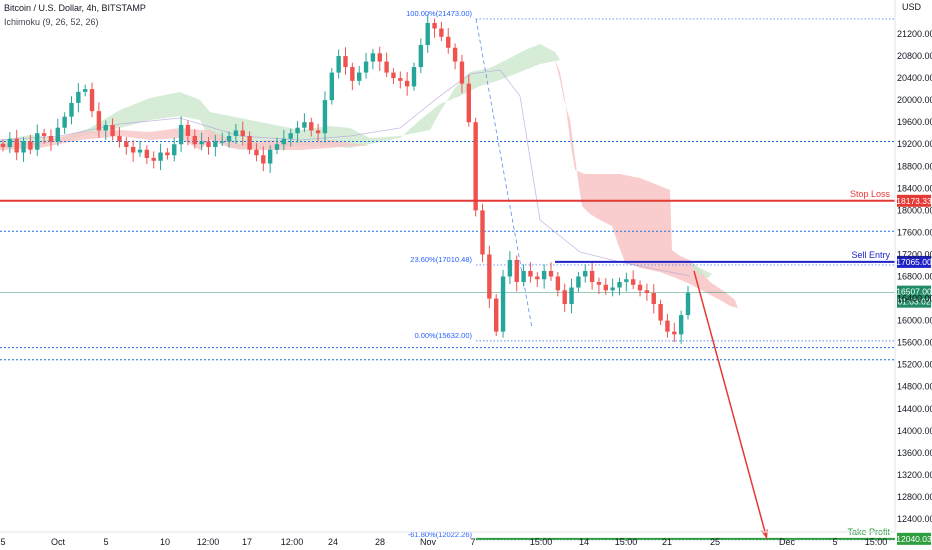 The image size is (932, 550). What do you see at coordinates (443, 335) in the screenshot?
I see `fib-label: 0.00%(15632.00)` at bounding box center [443, 335].